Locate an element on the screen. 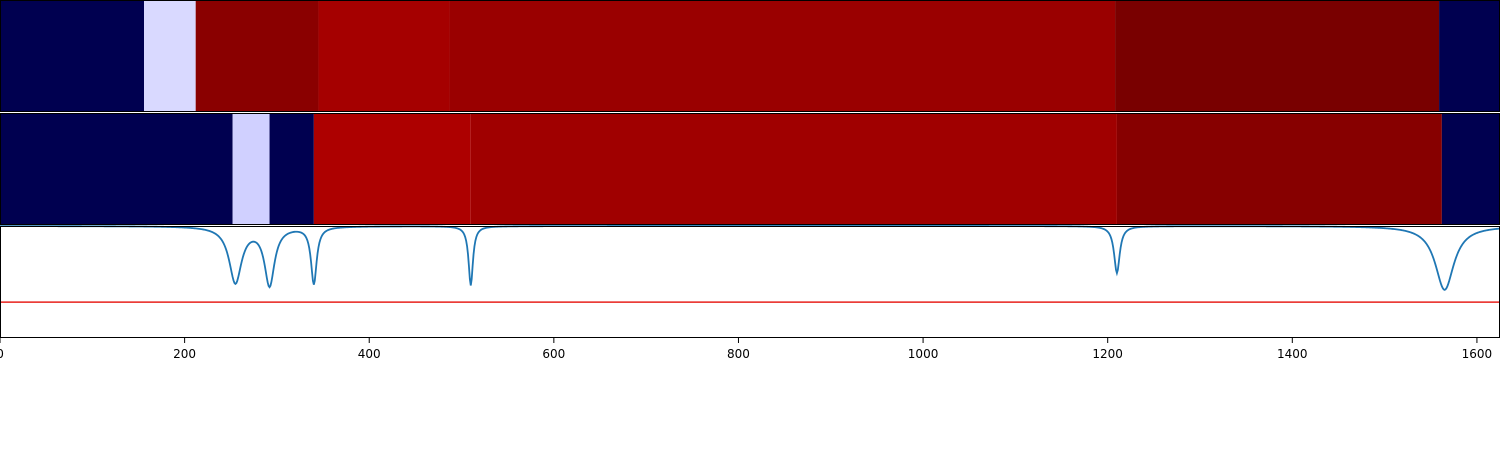 The width and height of the screenshot is (1500, 454). x-tick-label-800: 800 is located at coordinates (738, 354).